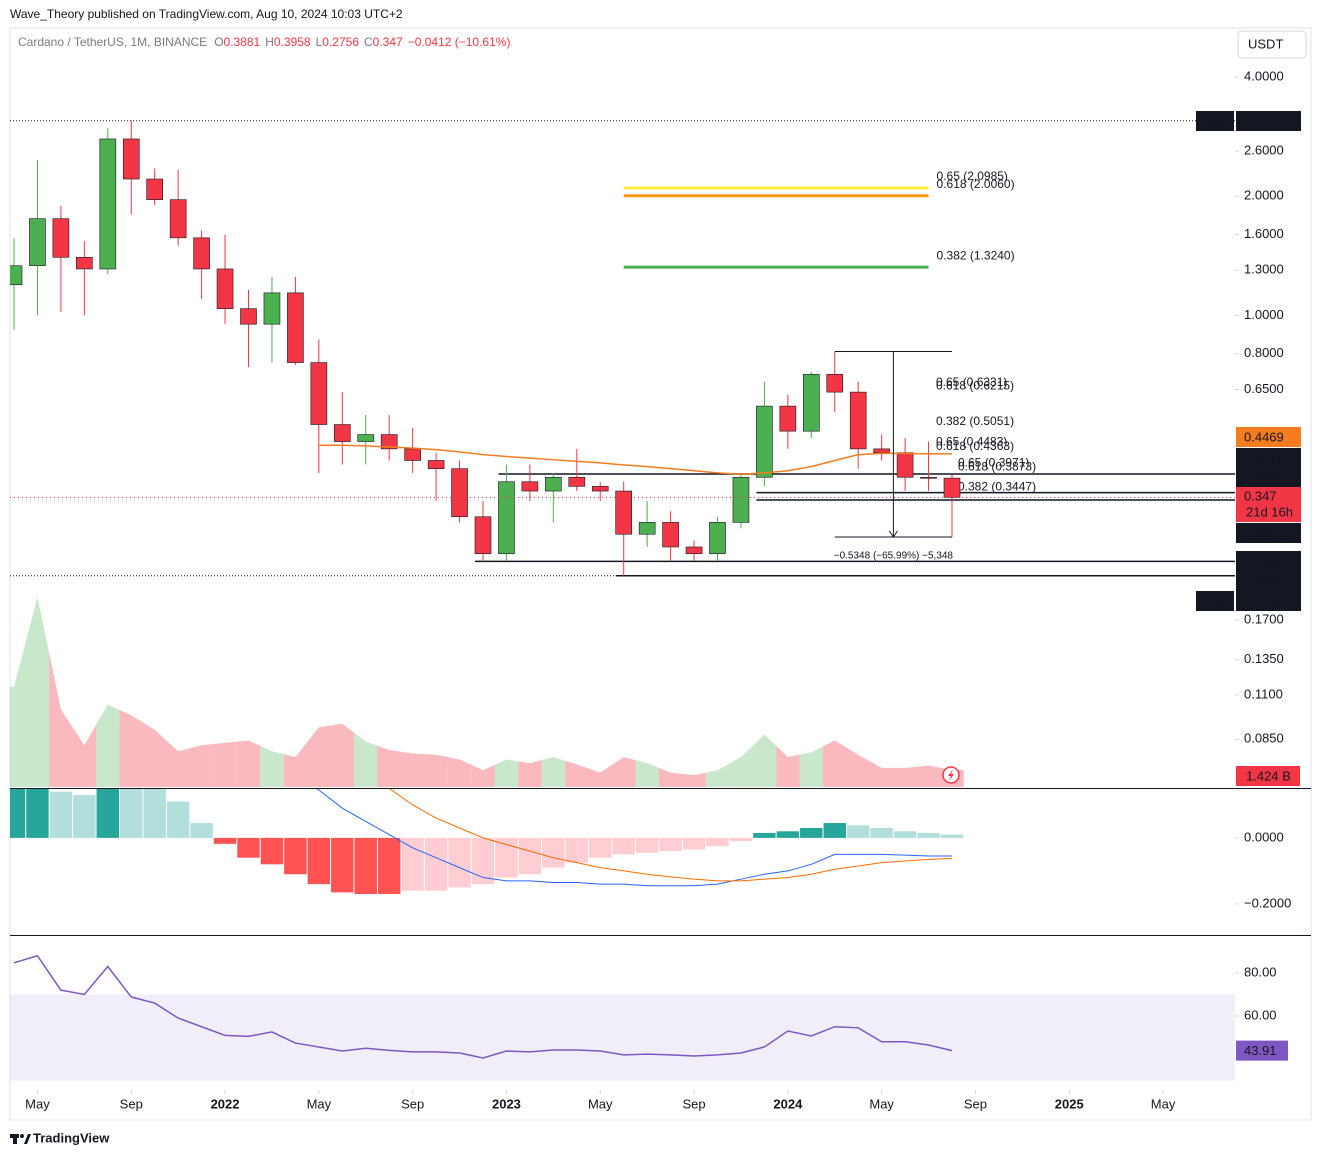 Image resolution: width=1321 pixels, height=1156 pixels. I want to click on price-label: 0.3566, so click(1264, 476).